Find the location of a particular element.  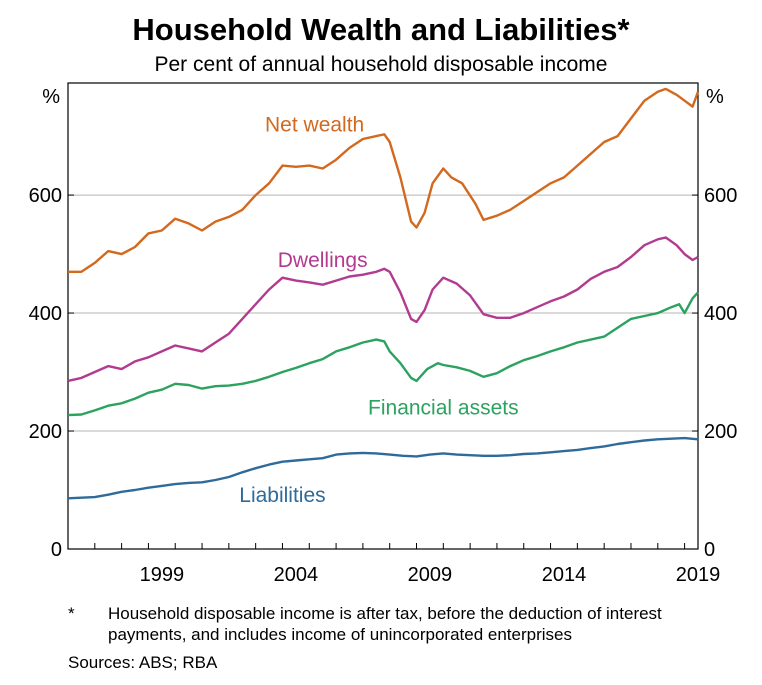

series-label-liabilities: Liabilities is located at coordinates (282, 495).